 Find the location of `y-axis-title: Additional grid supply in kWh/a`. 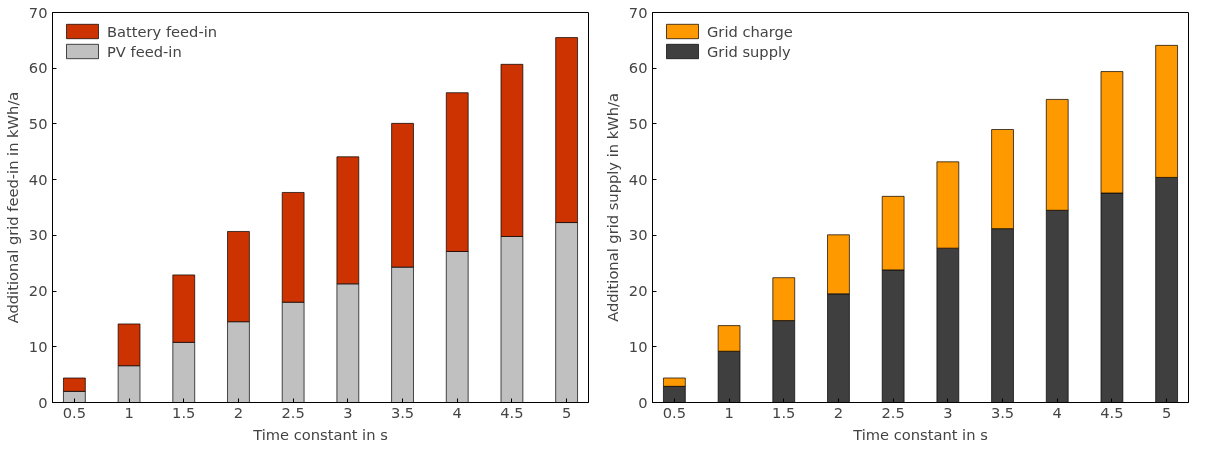

y-axis-title: Additional grid supply in kWh/a is located at coordinates (612, 207).